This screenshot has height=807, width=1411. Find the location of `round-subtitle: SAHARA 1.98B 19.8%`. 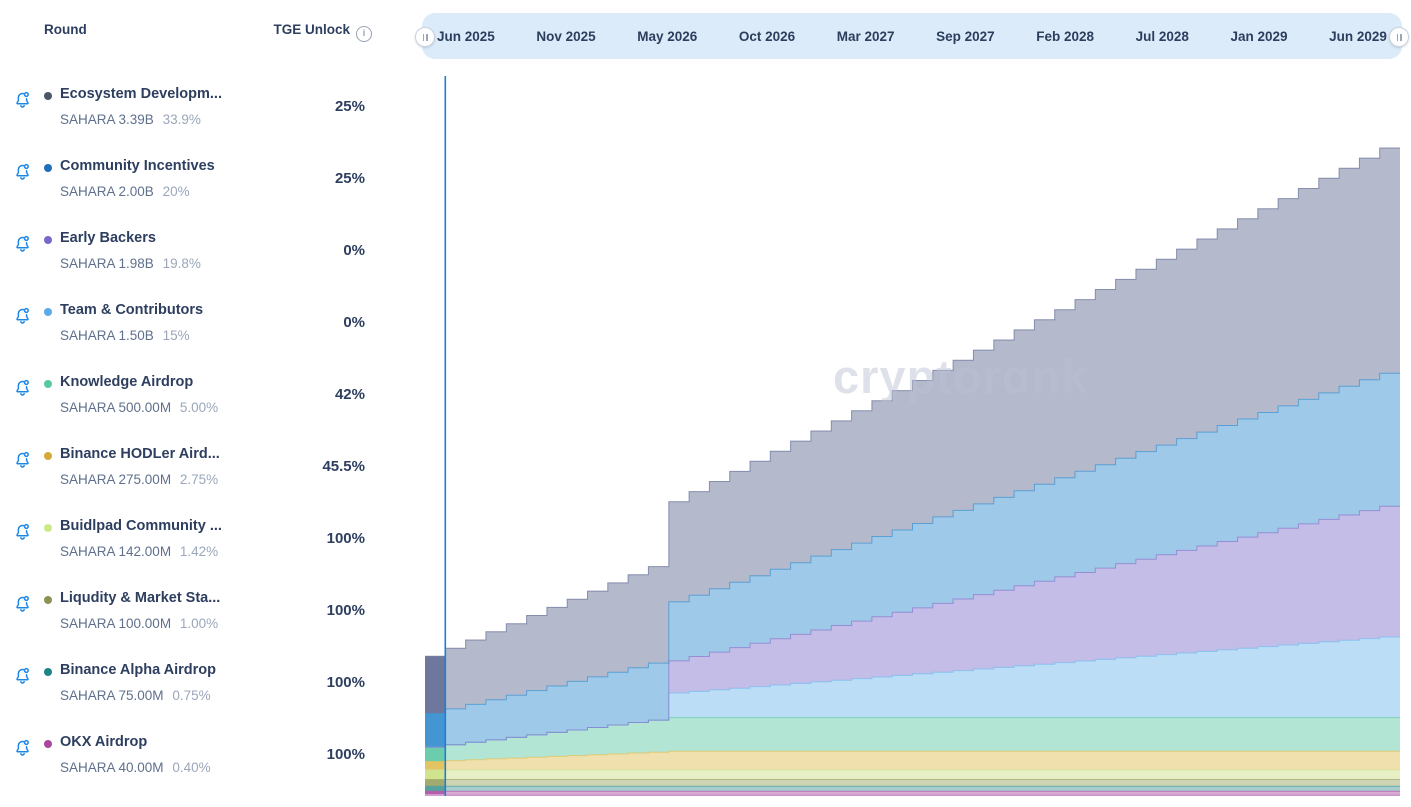

round-subtitle: SAHARA 1.98B 19.8% is located at coordinates (175, 263).